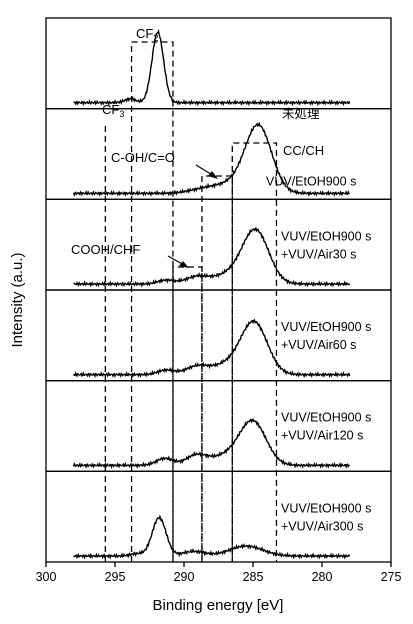 The image size is (413, 624). What do you see at coordinates (105, 249) in the screenshot?
I see `cooh-chf-label: COOH/CHF` at bounding box center [105, 249].